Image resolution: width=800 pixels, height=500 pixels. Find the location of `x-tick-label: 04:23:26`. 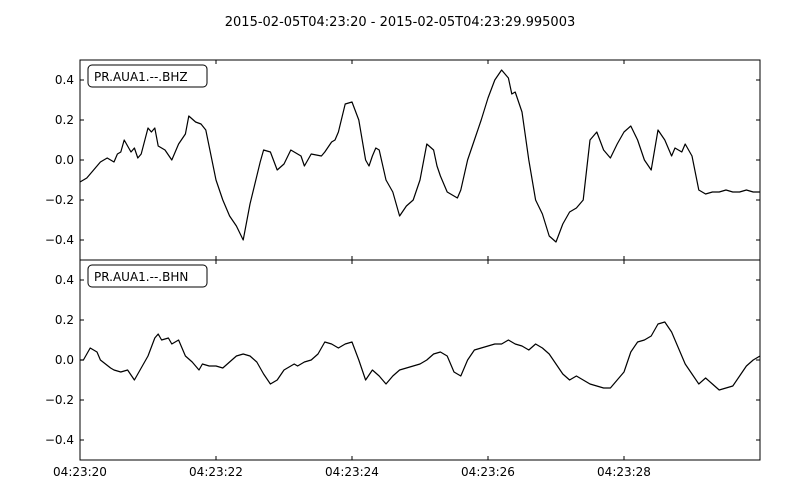

x-tick-label: 04:23:26 is located at coordinates (488, 472).